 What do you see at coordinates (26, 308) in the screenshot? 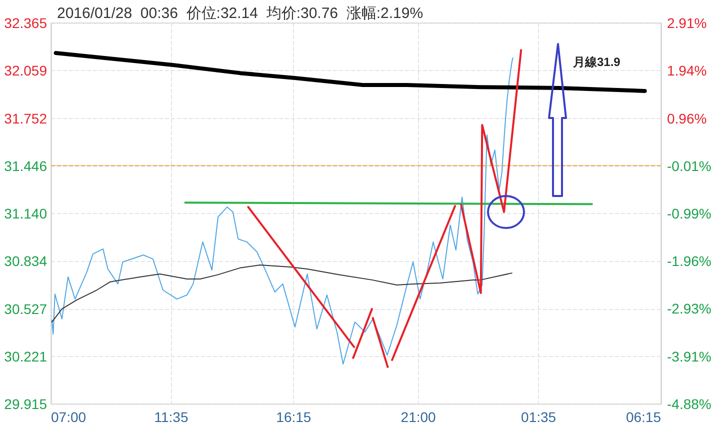
I see `y-tick-label: 30.527` at bounding box center [26, 308].